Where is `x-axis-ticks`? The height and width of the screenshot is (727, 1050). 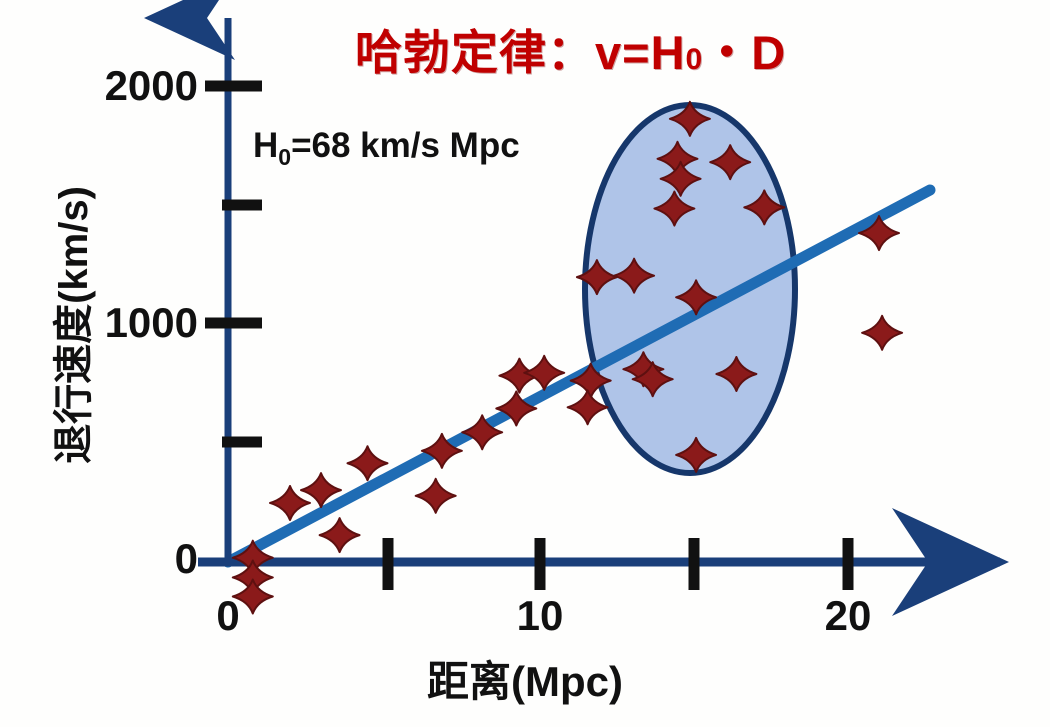 x-axis-ticks is located at coordinates (618, 564).